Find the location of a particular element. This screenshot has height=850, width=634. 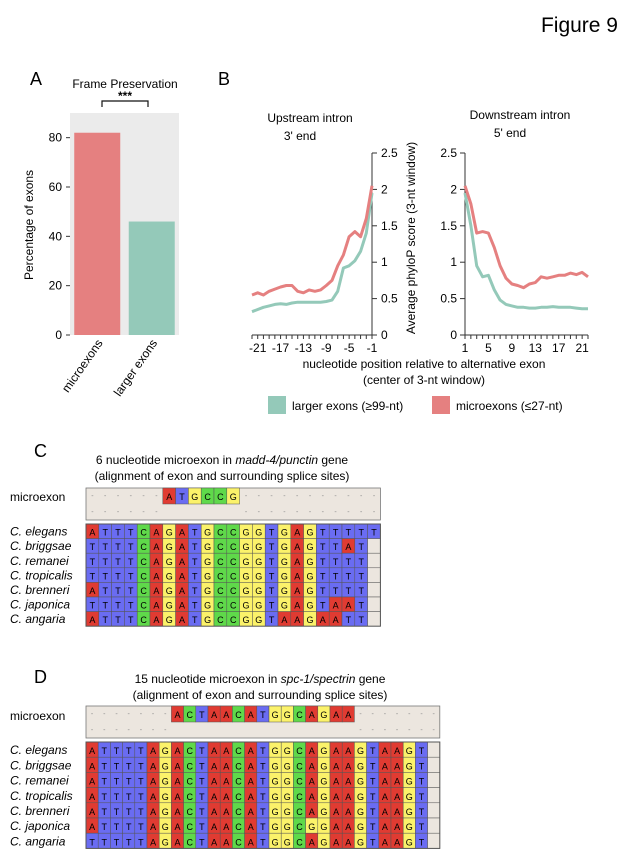

species-label: C. tropicalis is located at coordinates (41, 575).